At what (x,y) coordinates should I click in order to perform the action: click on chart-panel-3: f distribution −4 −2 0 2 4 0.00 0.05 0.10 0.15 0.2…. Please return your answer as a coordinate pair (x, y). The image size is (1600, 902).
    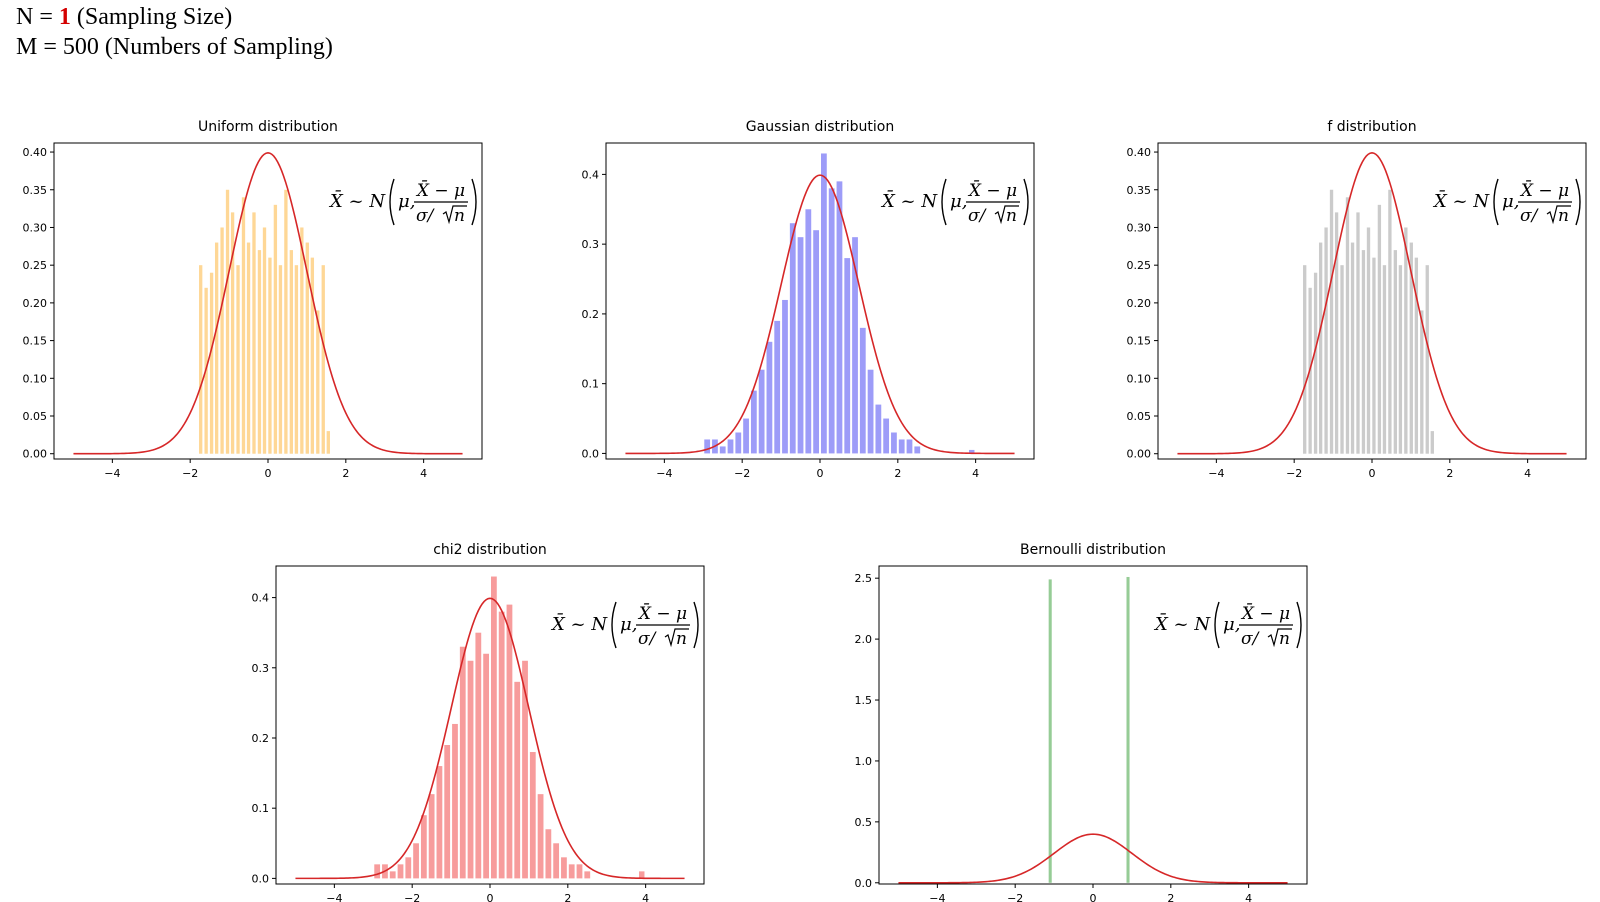
    Looking at the image, I should click on (1357, 299).